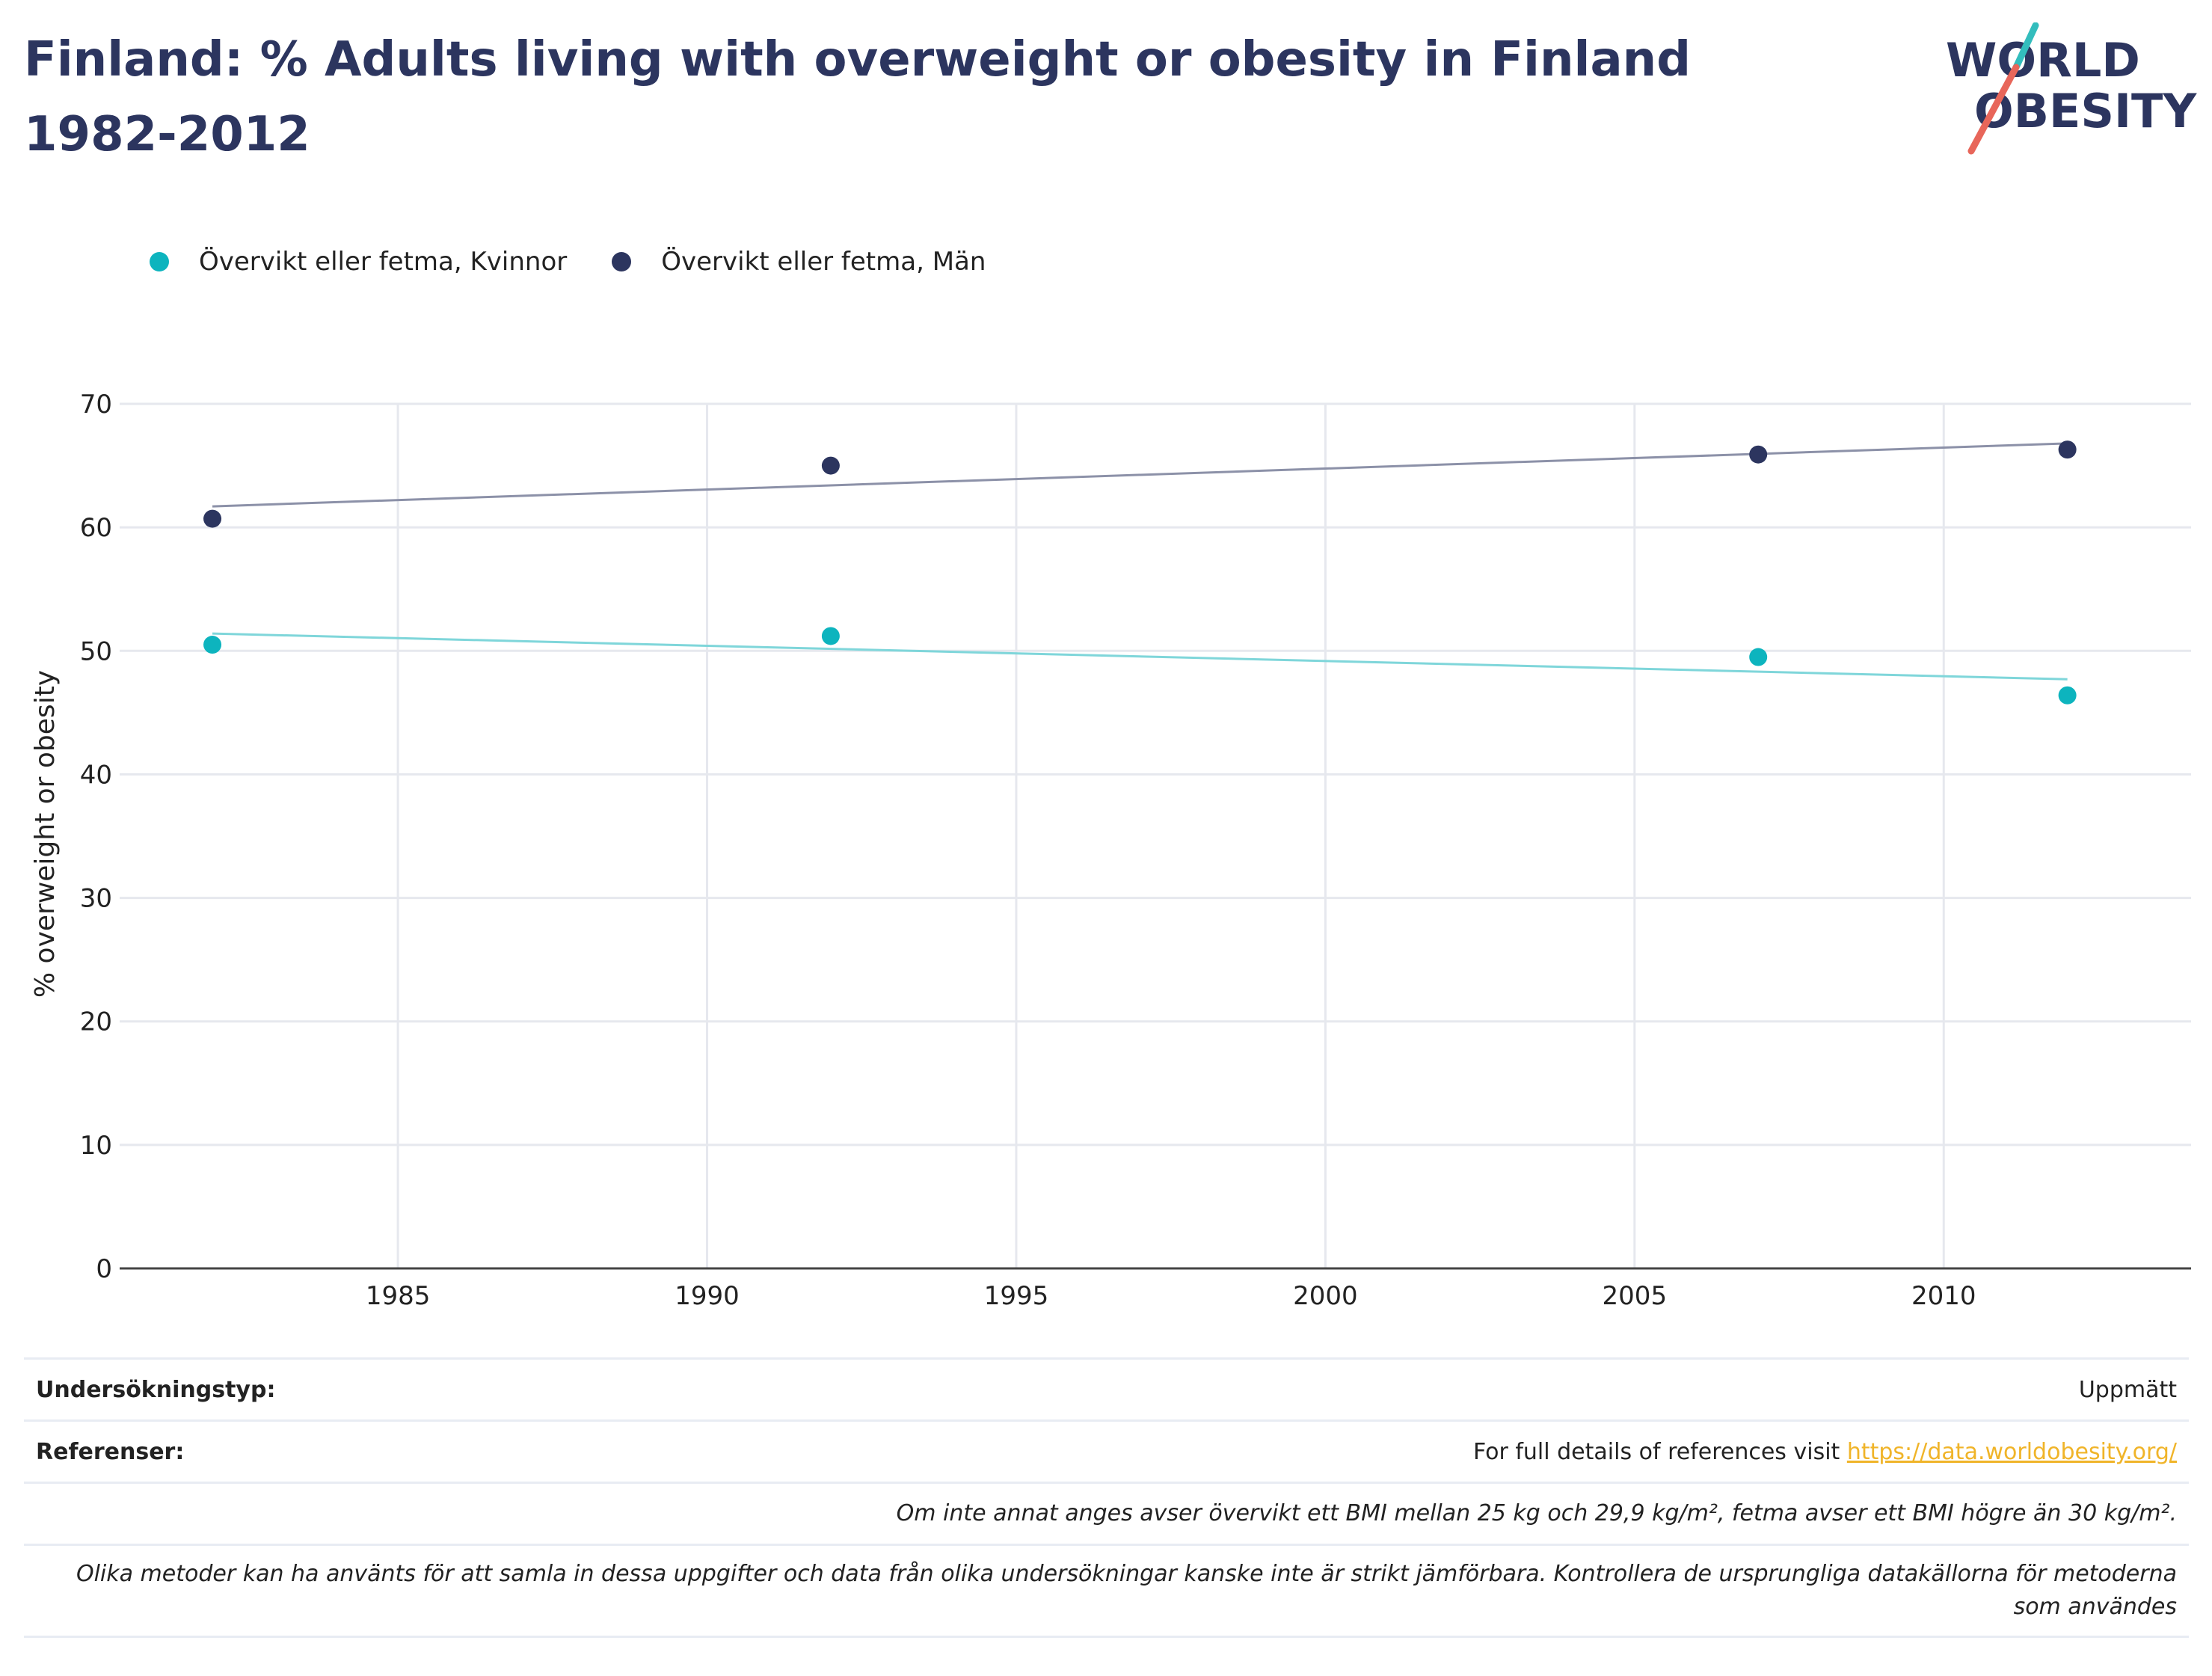 This screenshot has height=1676, width=2212. Describe the element at coordinates (1993, 109) in the screenshot. I see `logo-slash-red` at that location.